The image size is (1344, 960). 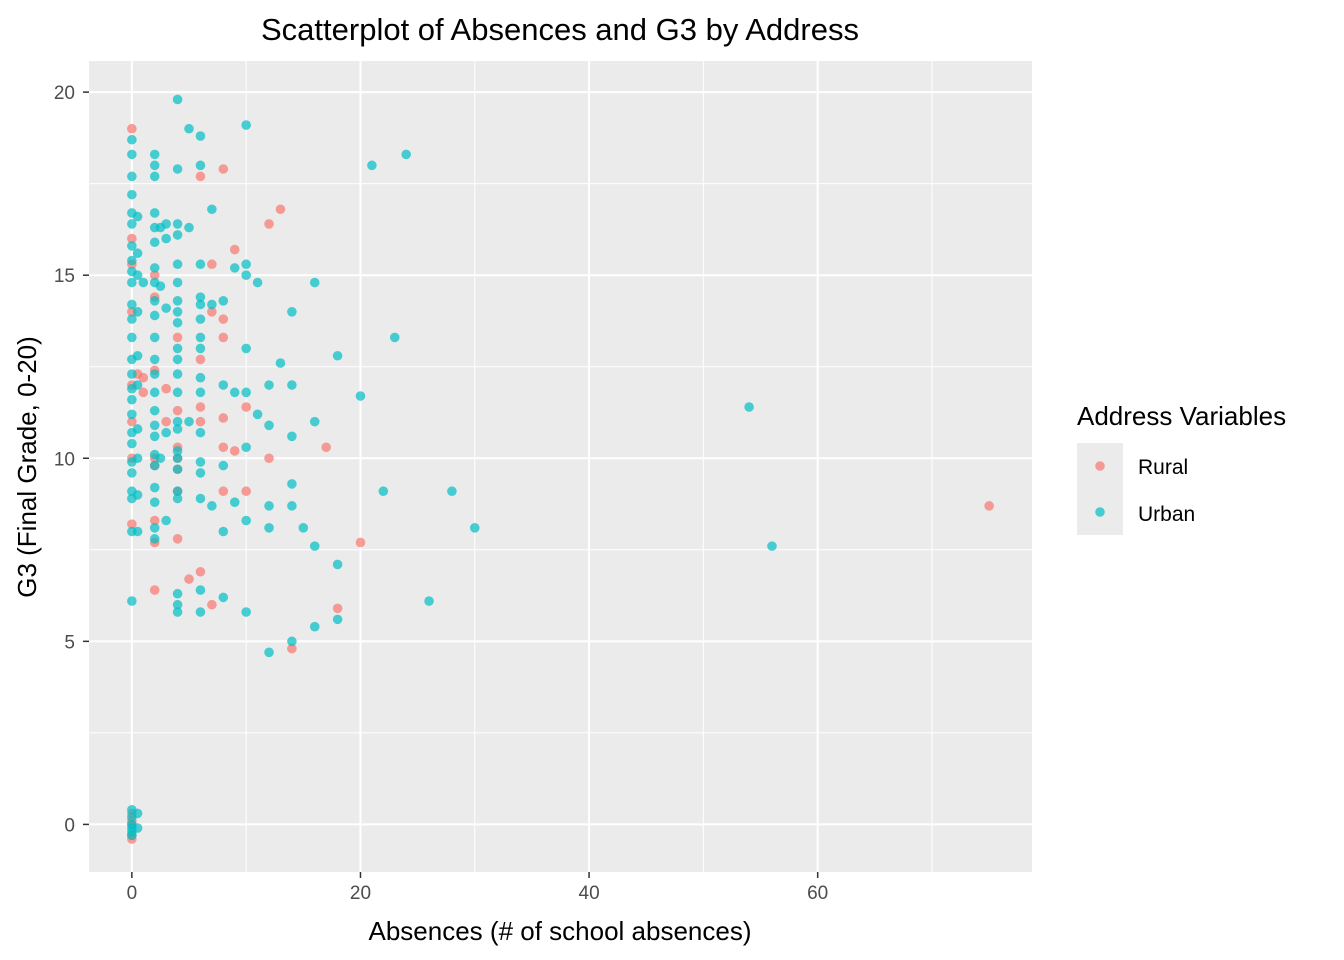 What do you see at coordinates (1100, 512) in the screenshot?
I see `legend-marker-urban` at bounding box center [1100, 512].